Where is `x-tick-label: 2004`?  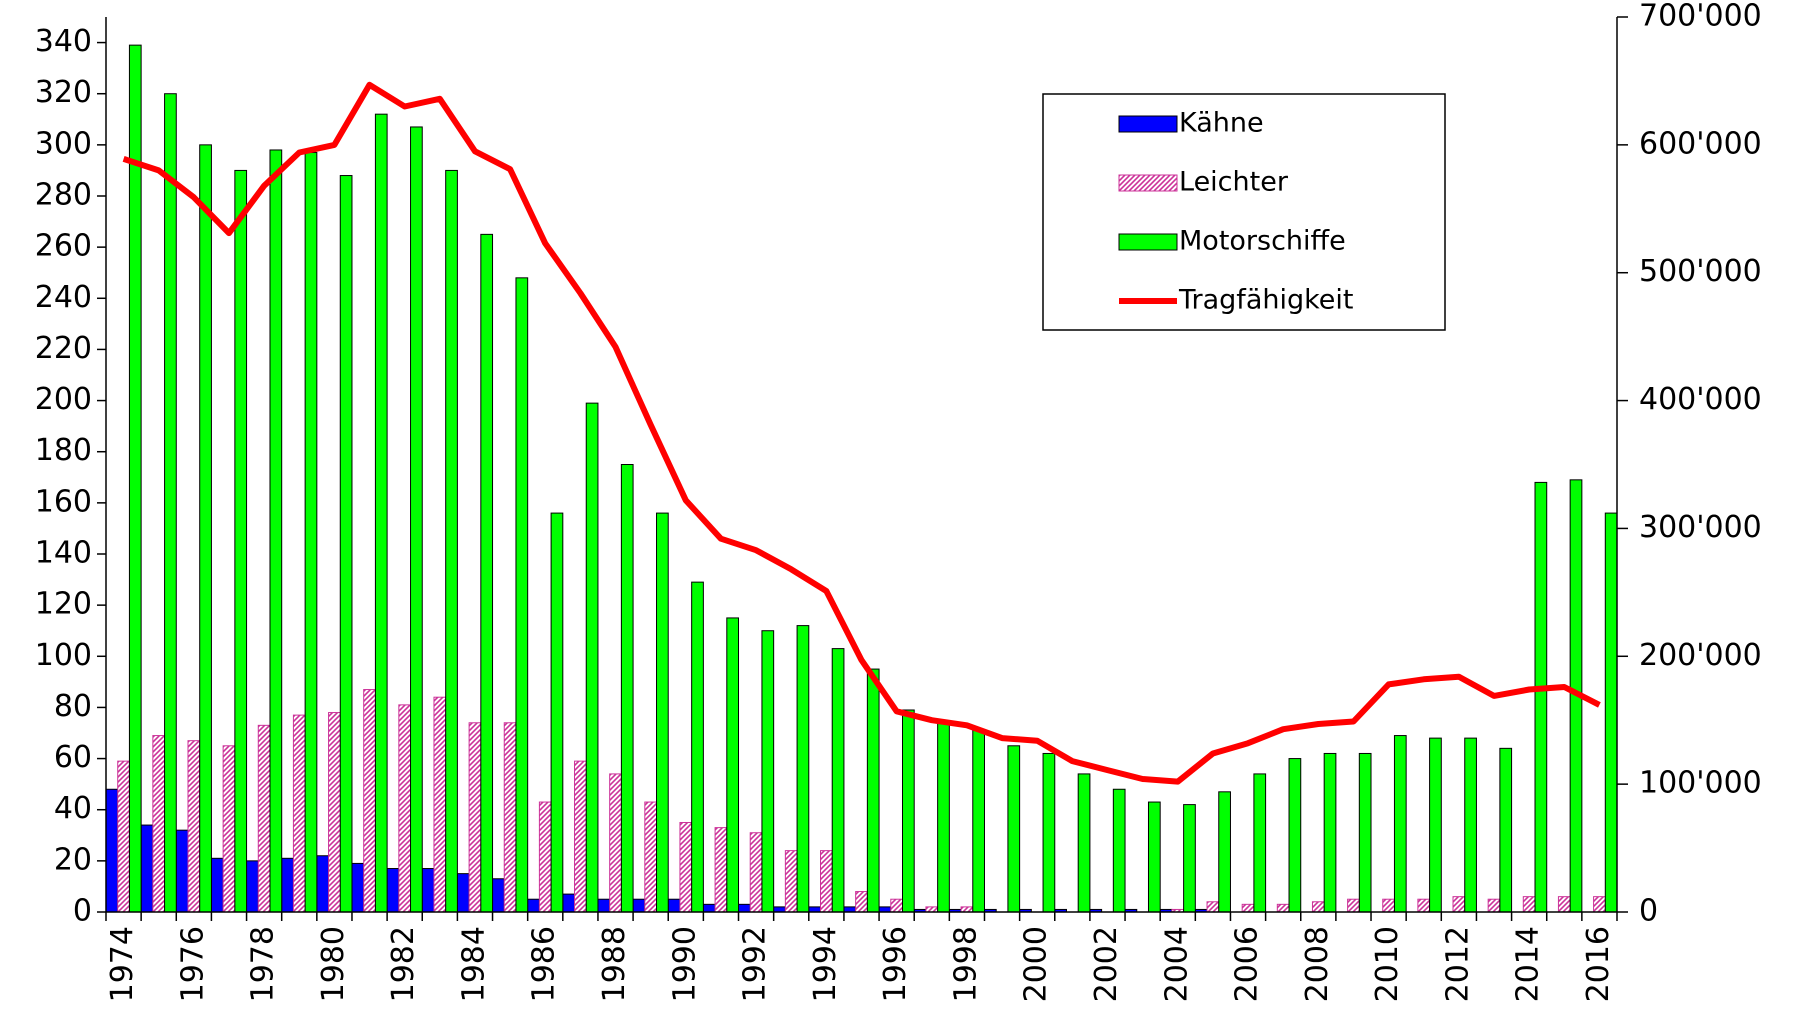 x-tick-label: 2004 is located at coordinates (1176, 964).